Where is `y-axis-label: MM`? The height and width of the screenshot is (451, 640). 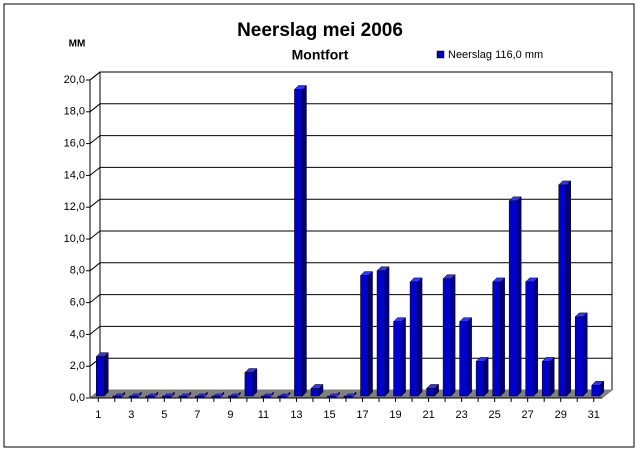 y-axis-label: MM is located at coordinates (77, 44).